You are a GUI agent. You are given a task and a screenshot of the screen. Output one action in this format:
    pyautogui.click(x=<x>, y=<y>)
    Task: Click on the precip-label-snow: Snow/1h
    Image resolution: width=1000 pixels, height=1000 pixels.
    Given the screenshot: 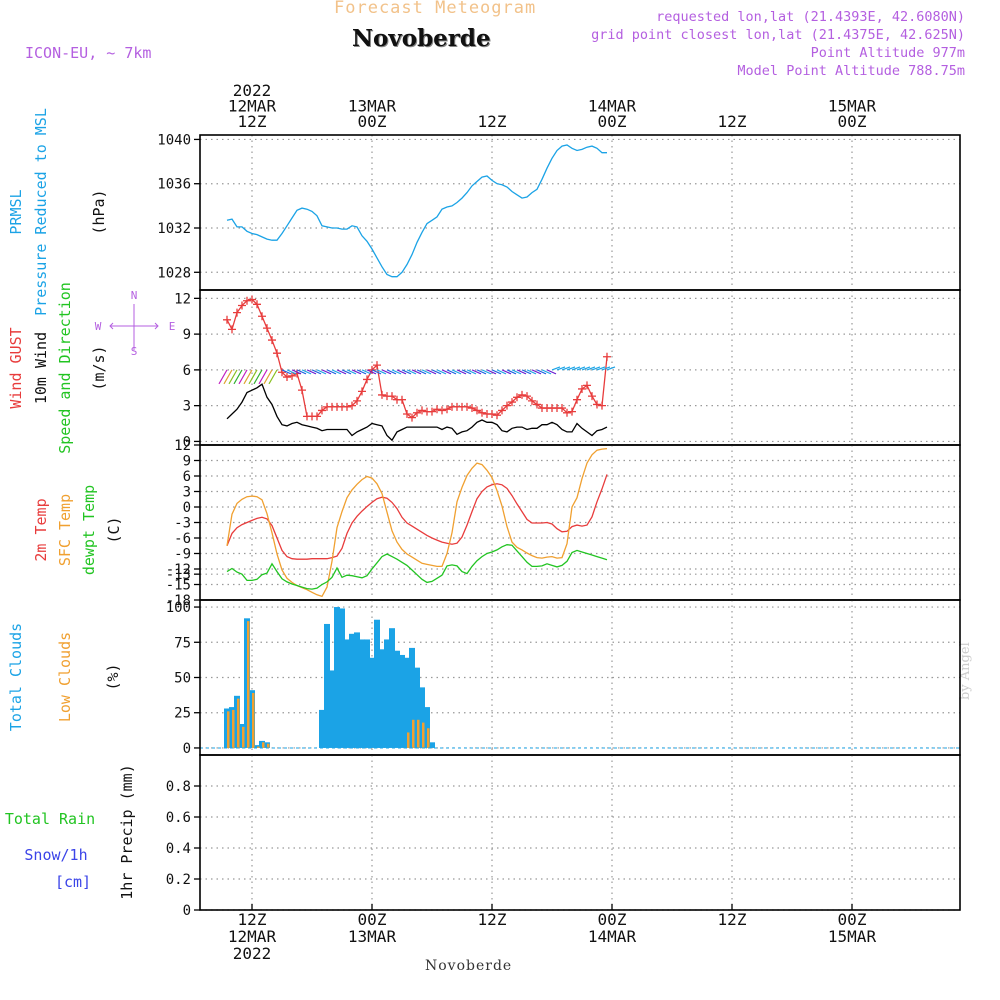 What is the action you would take?
    pyautogui.click(x=55, y=855)
    